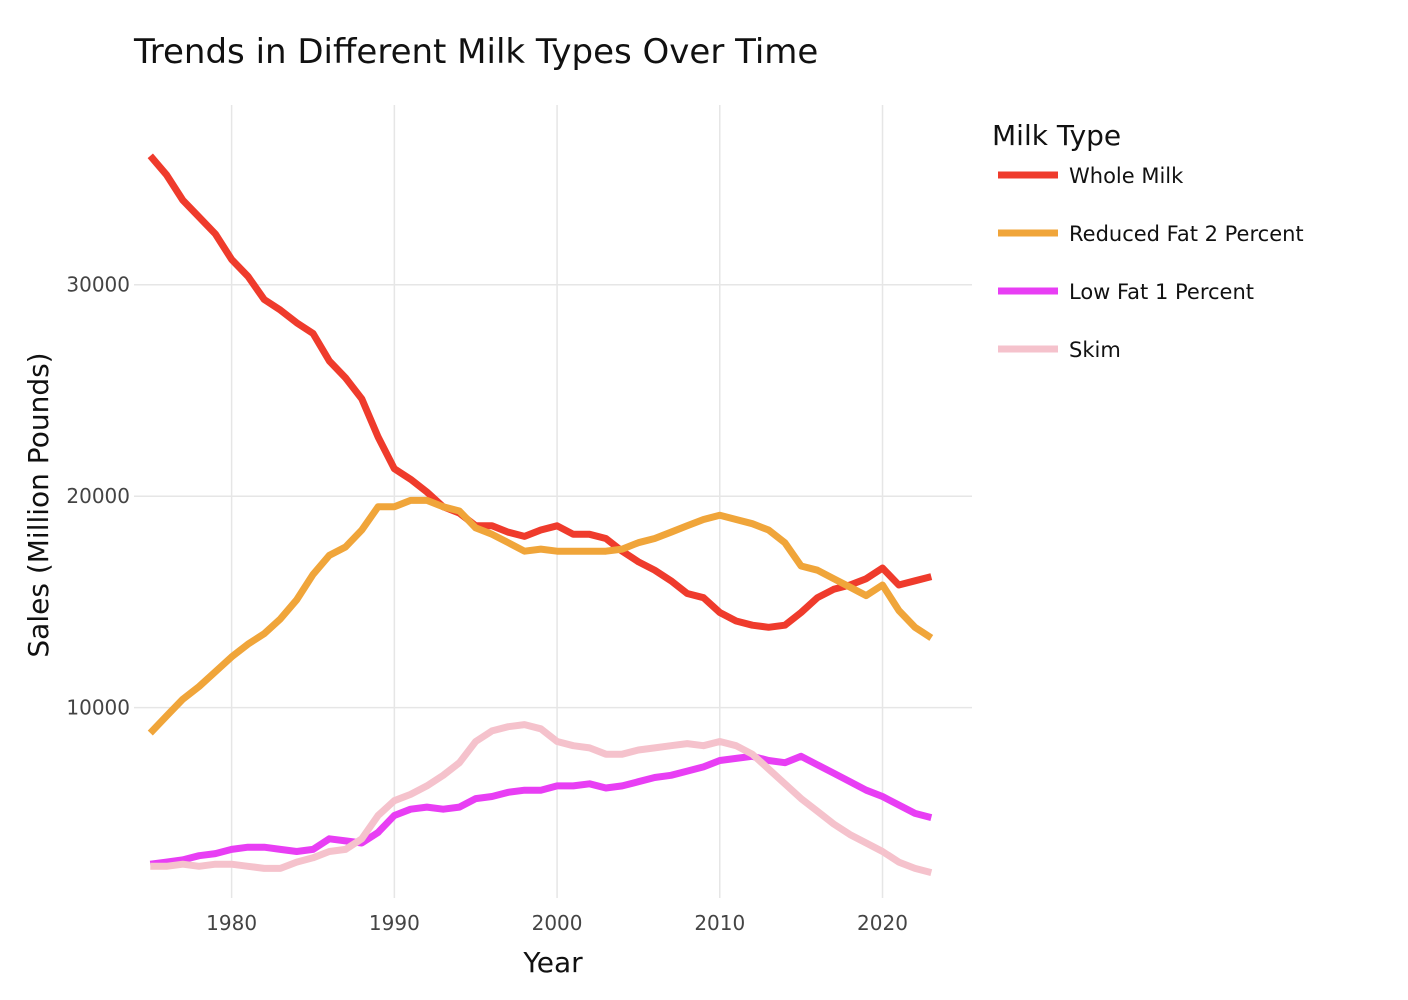 The width and height of the screenshot is (1408, 1000). What do you see at coordinates (552, 962) in the screenshot?
I see `x-axis-title: Year` at bounding box center [552, 962].